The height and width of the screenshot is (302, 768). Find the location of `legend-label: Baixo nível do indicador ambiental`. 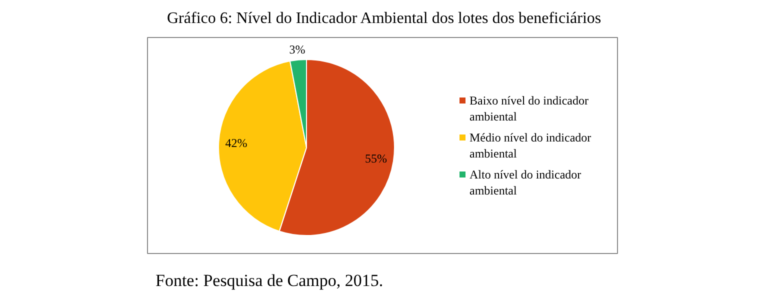

legend-label: Baixo nível do indicador ambiental is located at coordinates (529, 109).